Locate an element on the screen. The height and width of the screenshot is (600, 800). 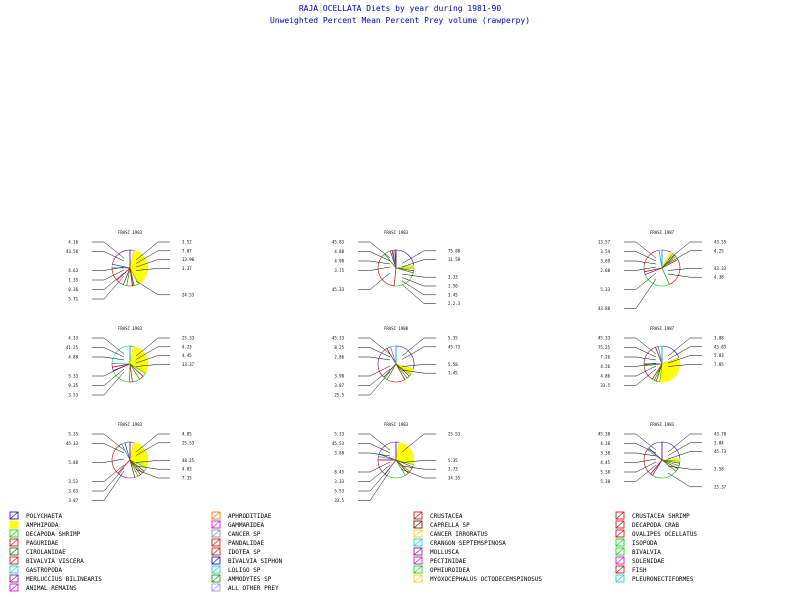
value-label: 3.69 is located at coordinates (605, 261).